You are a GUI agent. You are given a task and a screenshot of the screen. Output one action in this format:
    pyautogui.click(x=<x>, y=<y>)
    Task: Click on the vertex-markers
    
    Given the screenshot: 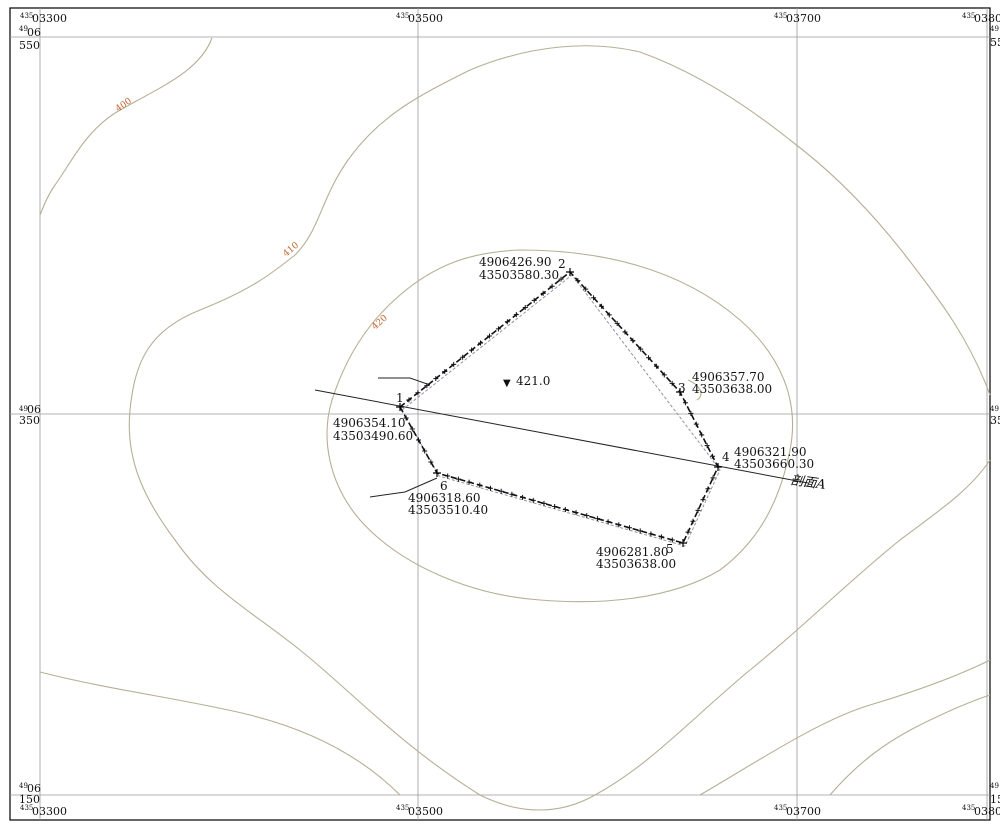 What is the action you would take?
    pyautogui.click(x=559, y=407)
    